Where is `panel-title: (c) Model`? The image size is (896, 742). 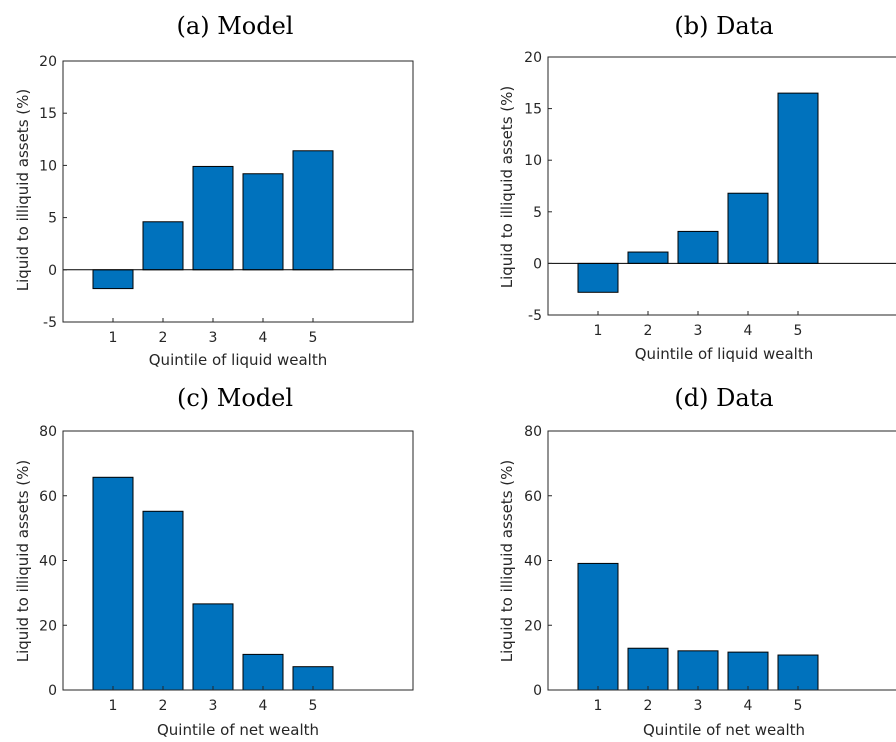
panel-title: (c) Model is located at coordinates (235, 398).